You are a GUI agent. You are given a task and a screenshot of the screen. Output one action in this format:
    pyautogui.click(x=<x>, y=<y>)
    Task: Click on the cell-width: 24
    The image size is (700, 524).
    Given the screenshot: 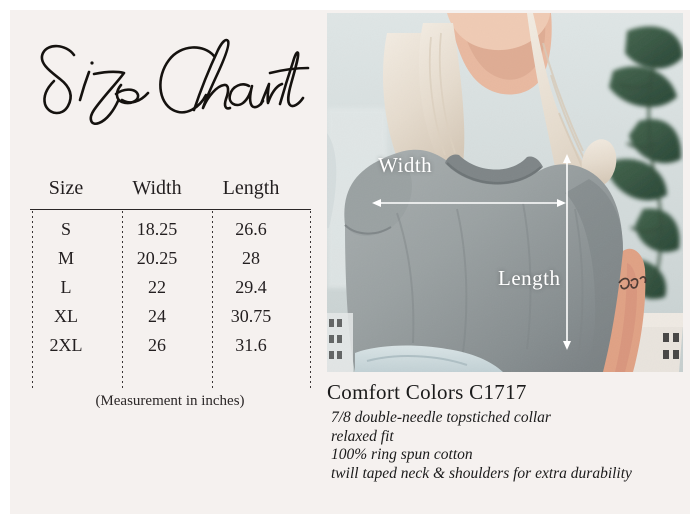 What is the action you would take?
    pyautogui.click(x=157, y=316)
    